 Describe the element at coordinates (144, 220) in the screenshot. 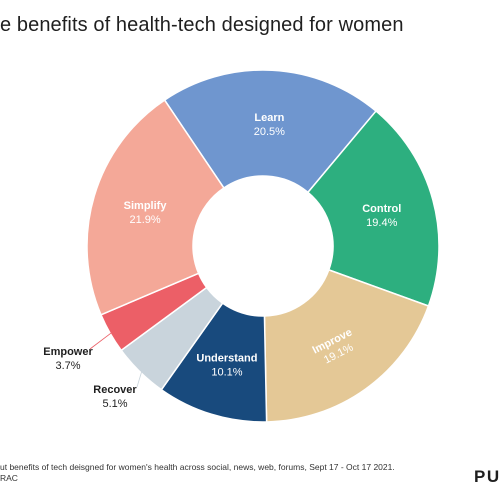

I see `slice-value-simplify: 21.9%` at that location.